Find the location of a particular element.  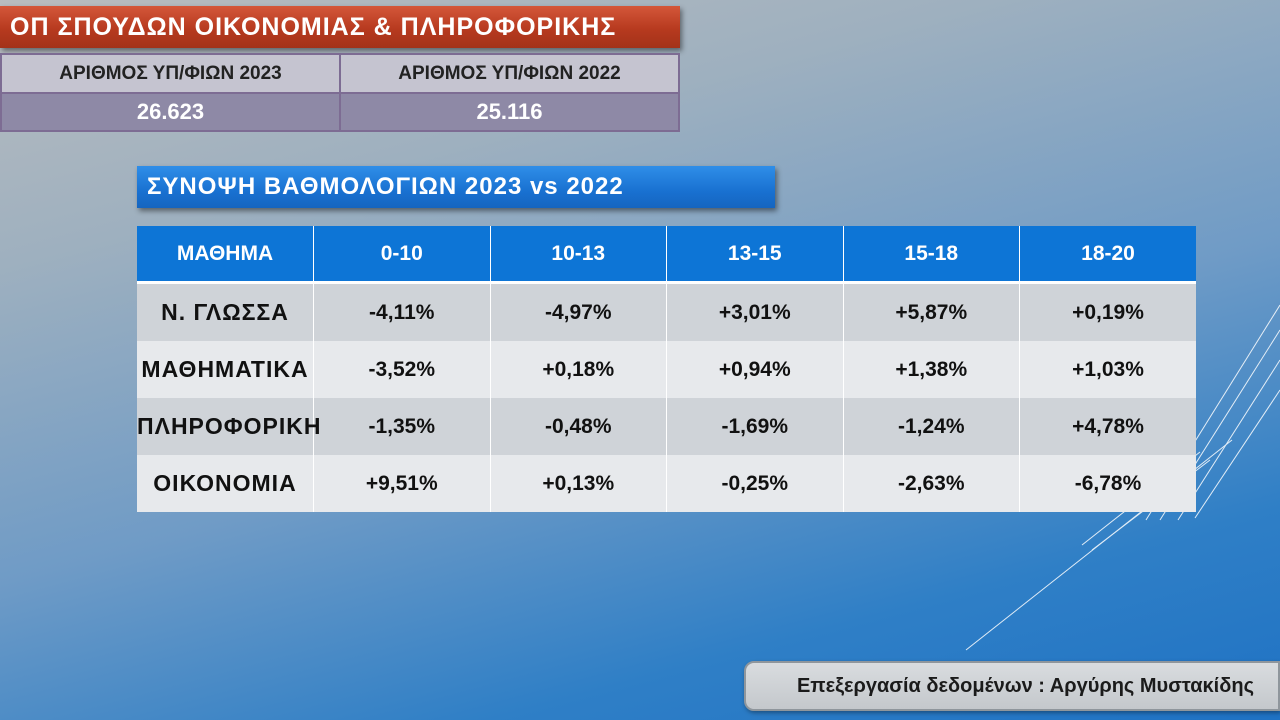

table-cell: -4,11% is located at coordinates (401, 311).